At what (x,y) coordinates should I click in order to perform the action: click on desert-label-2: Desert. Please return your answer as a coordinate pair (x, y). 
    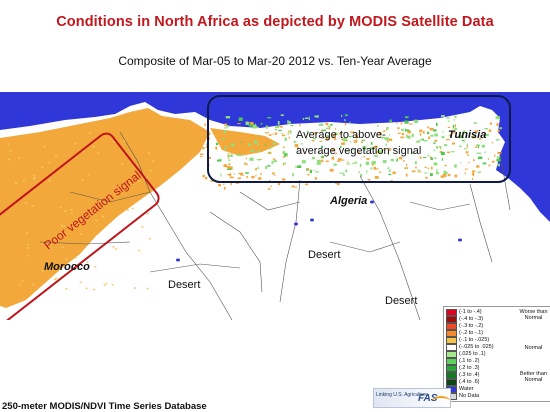
    Looking at the image, I should click on (324, 255).